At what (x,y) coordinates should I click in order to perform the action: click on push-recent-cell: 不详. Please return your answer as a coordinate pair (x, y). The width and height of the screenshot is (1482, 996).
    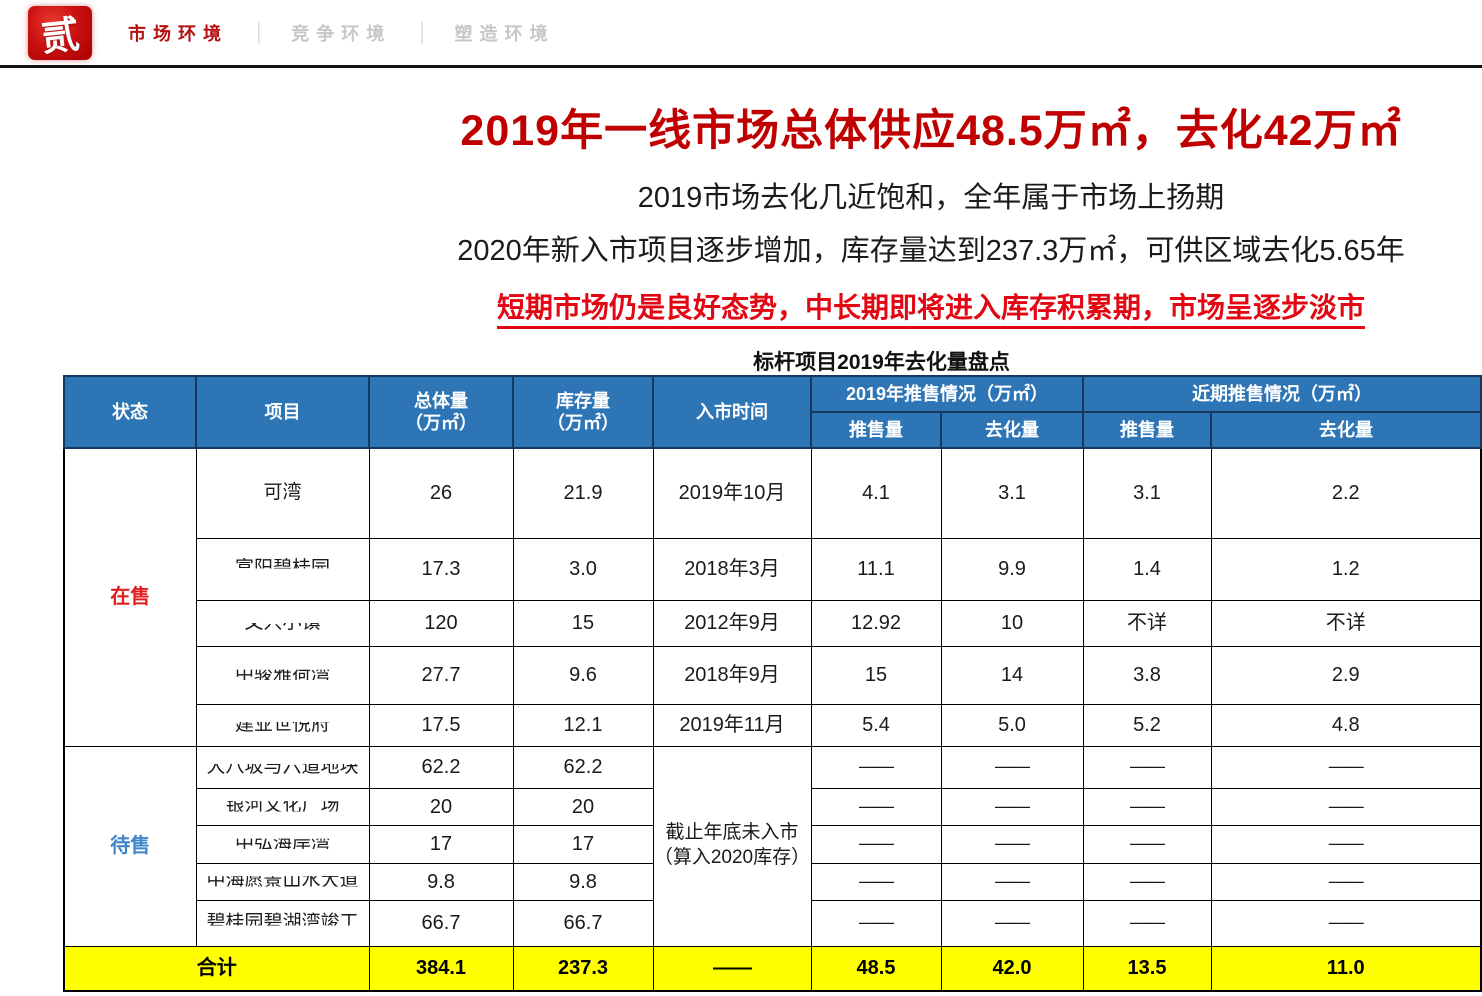
    Looking at the image, I should click on (1147, 623).